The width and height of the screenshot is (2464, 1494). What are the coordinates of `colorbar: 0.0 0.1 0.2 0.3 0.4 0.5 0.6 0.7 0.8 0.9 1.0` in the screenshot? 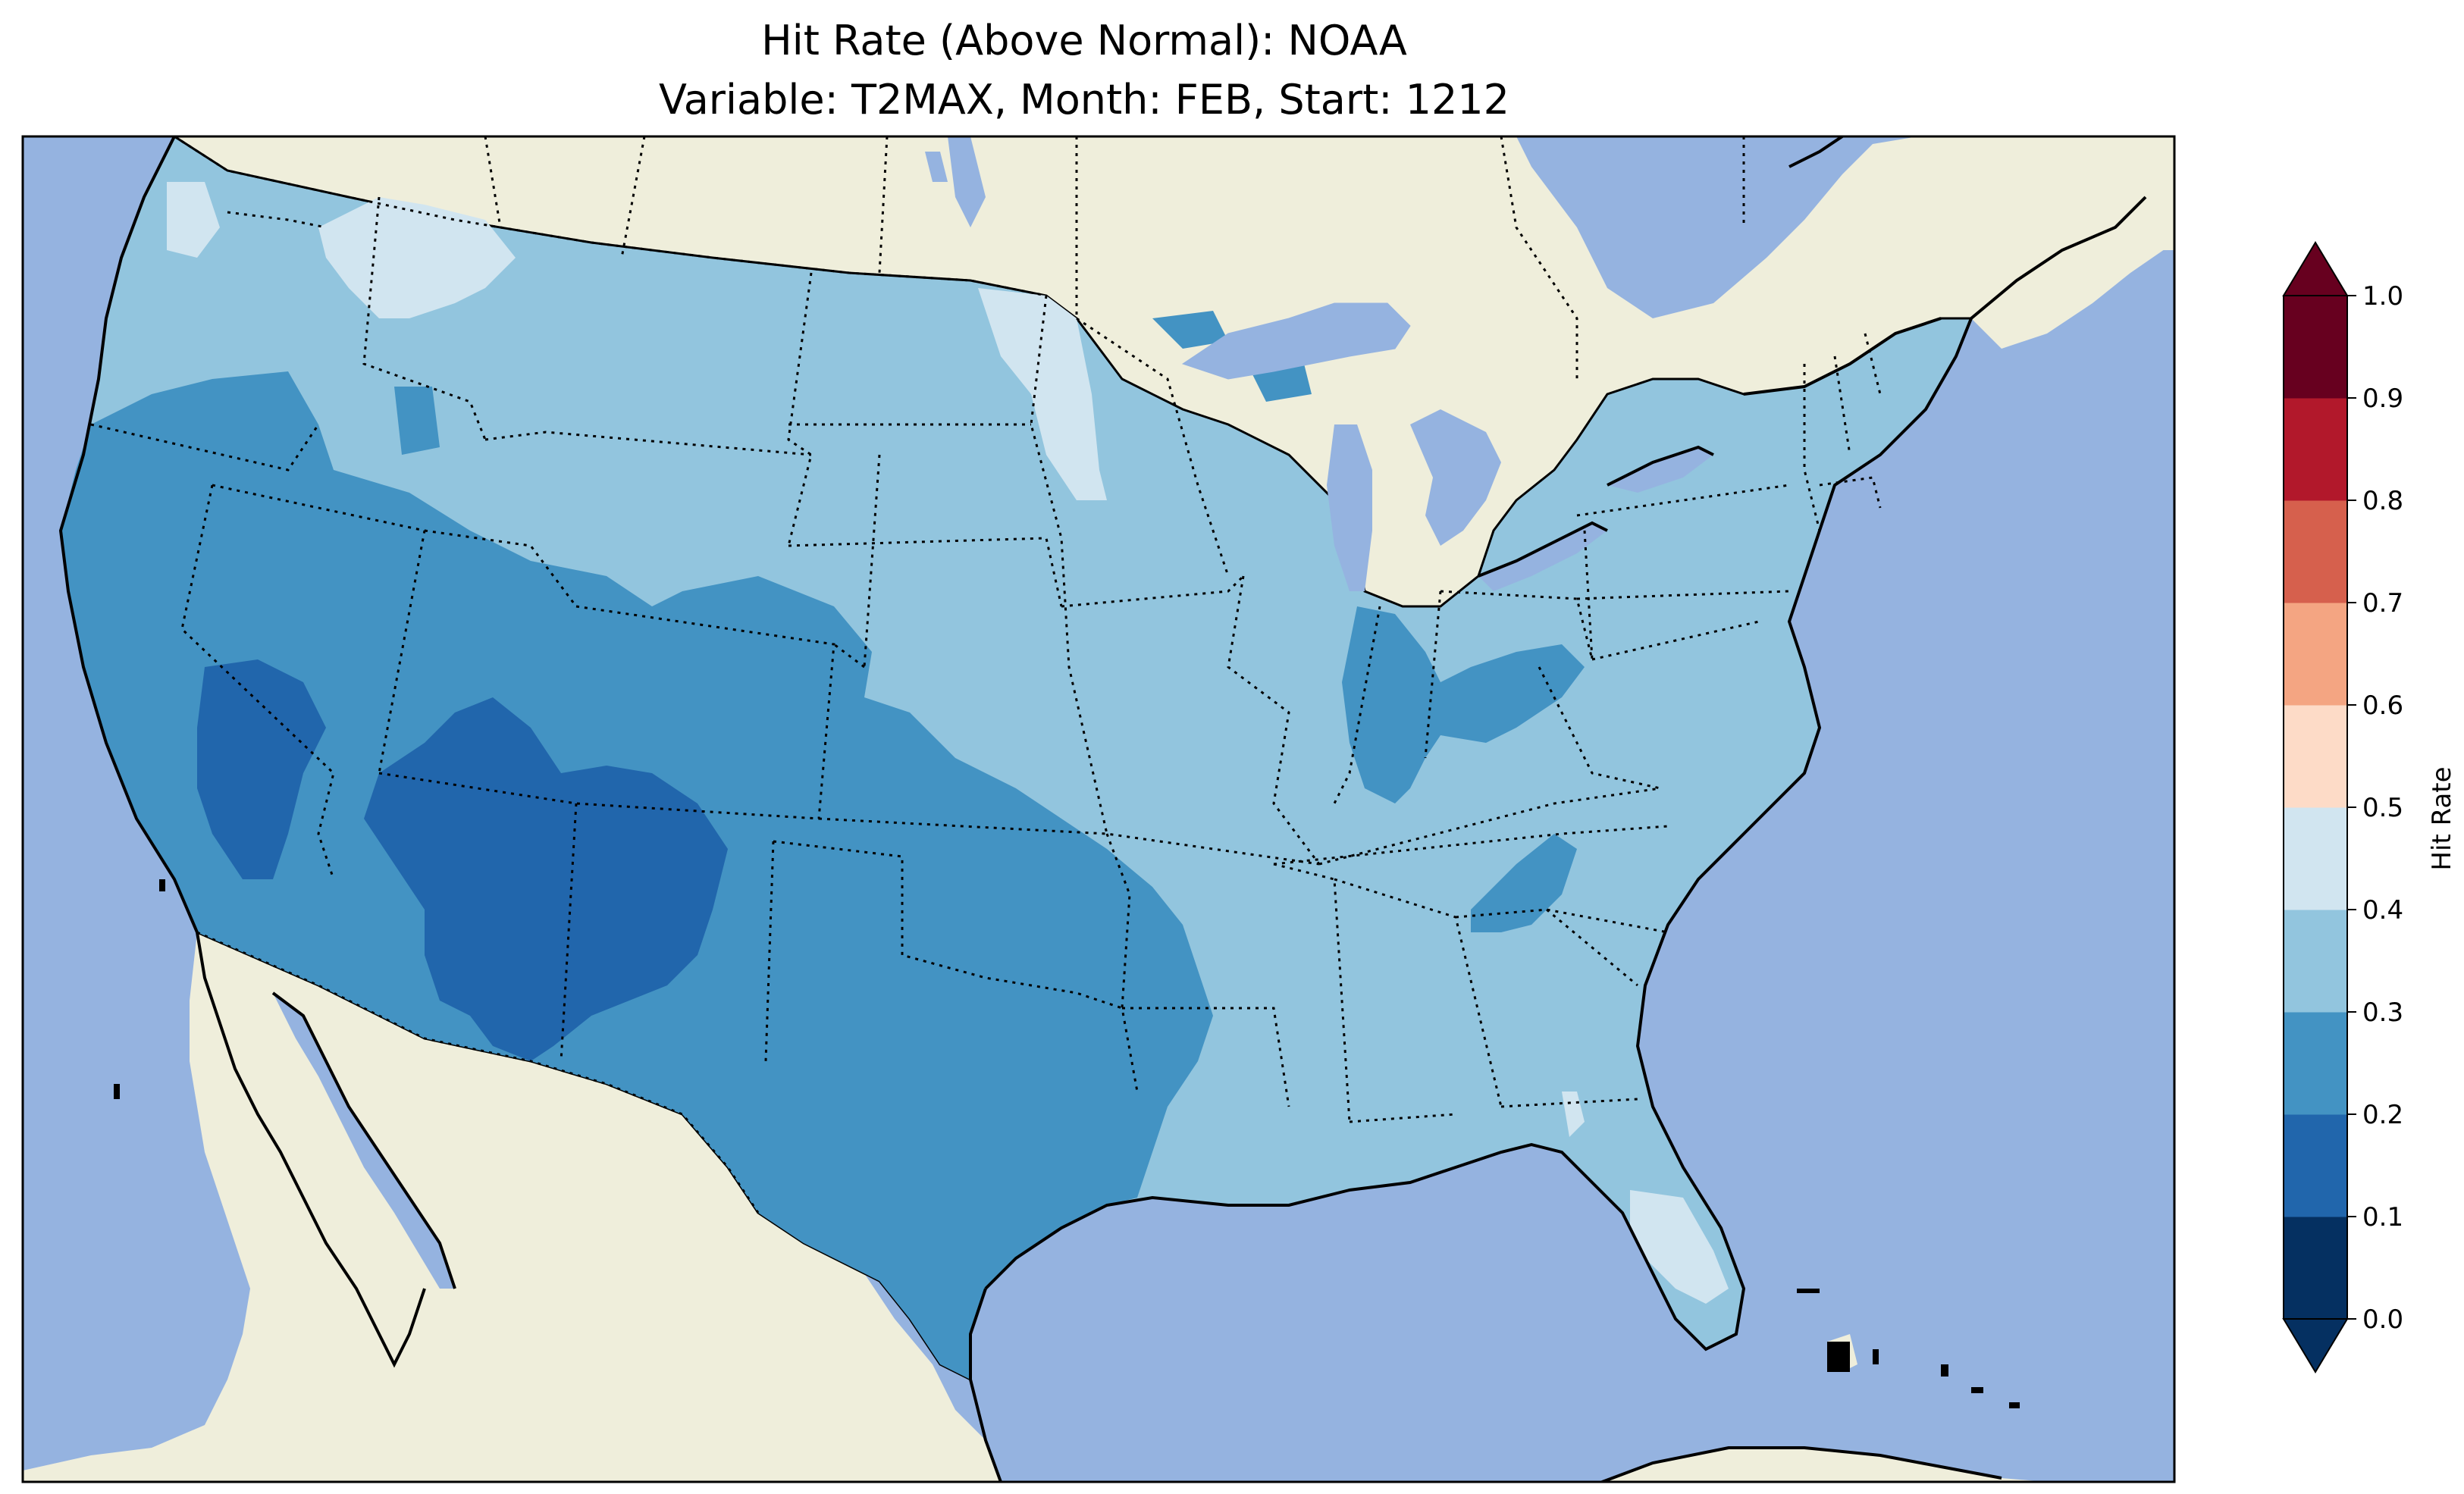 It's located at (2343, 807).